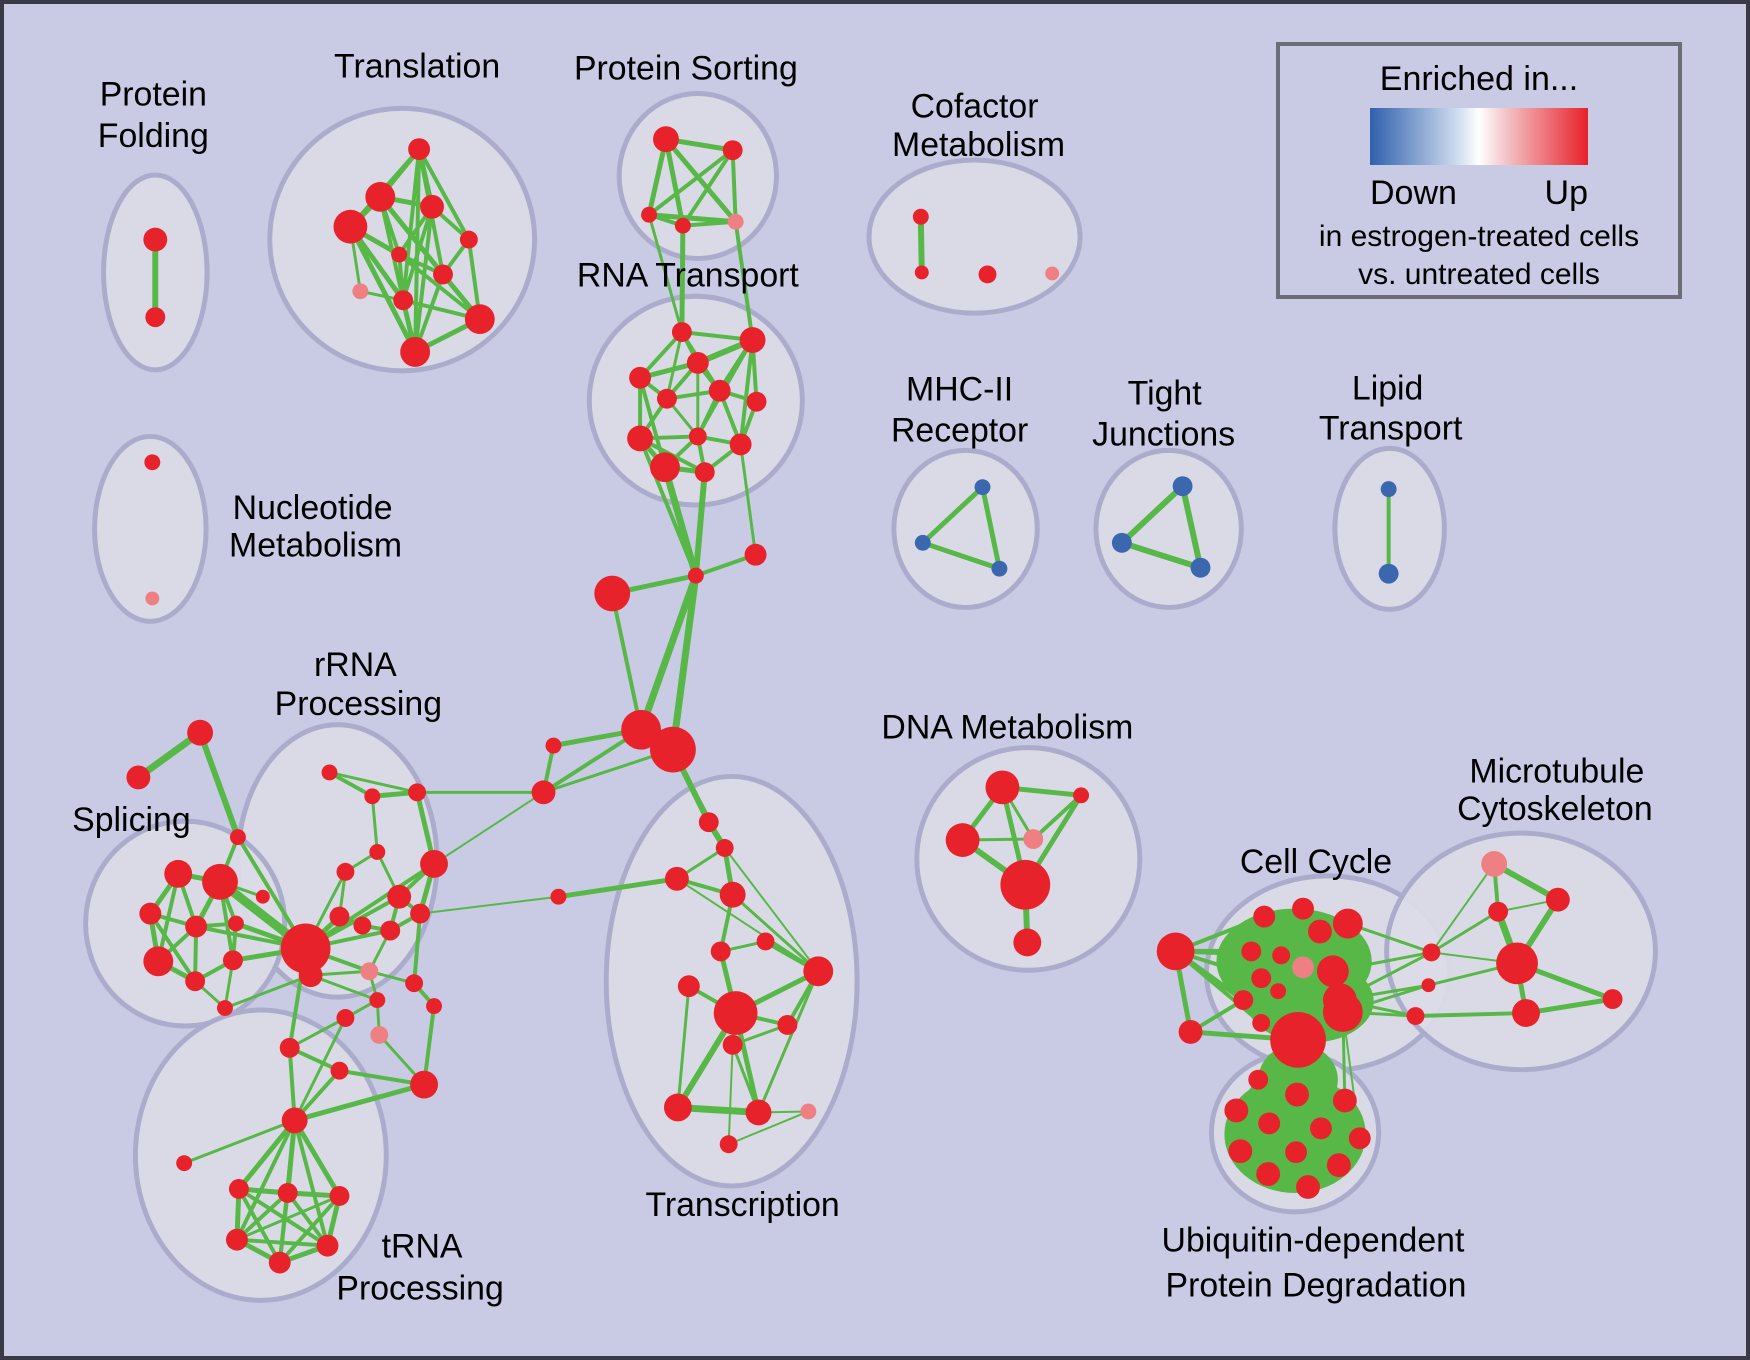 The image size is (1750, 1360). I want to click on gene-set-node-RT4, so click(640, 377).